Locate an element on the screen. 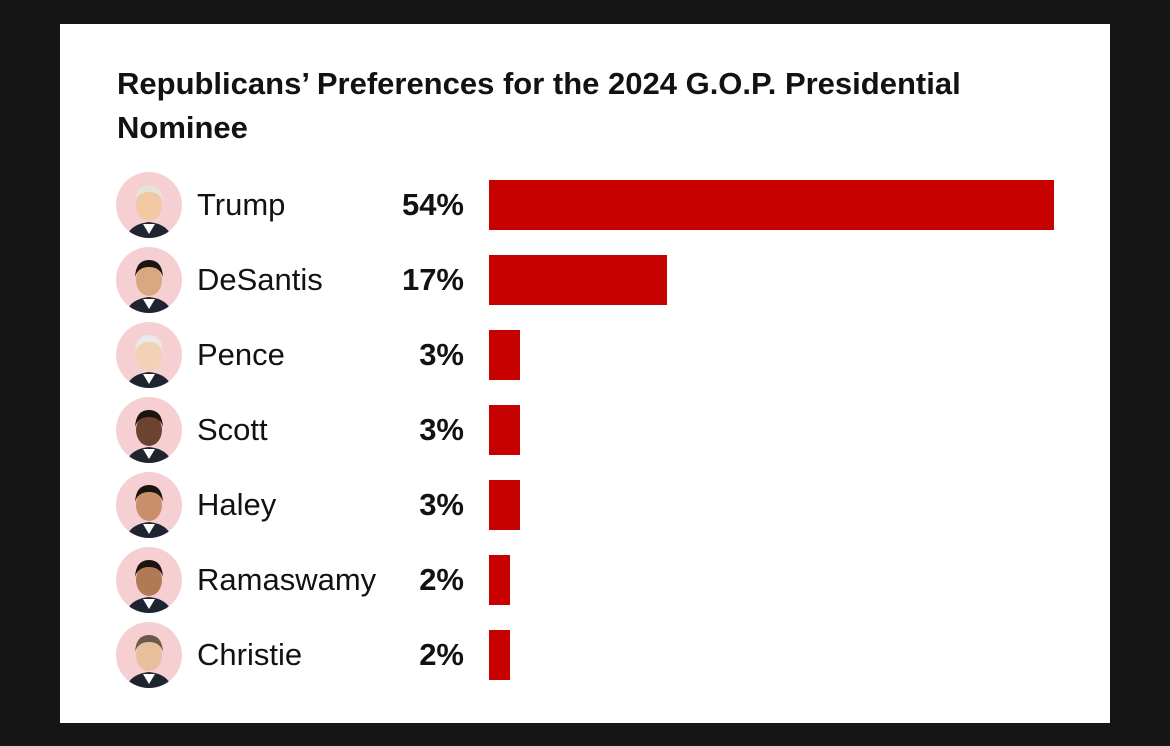 Image resolution: width=1170 pixels, height=746 pixels. category-label: Pence is located at coordinates (241, 354).